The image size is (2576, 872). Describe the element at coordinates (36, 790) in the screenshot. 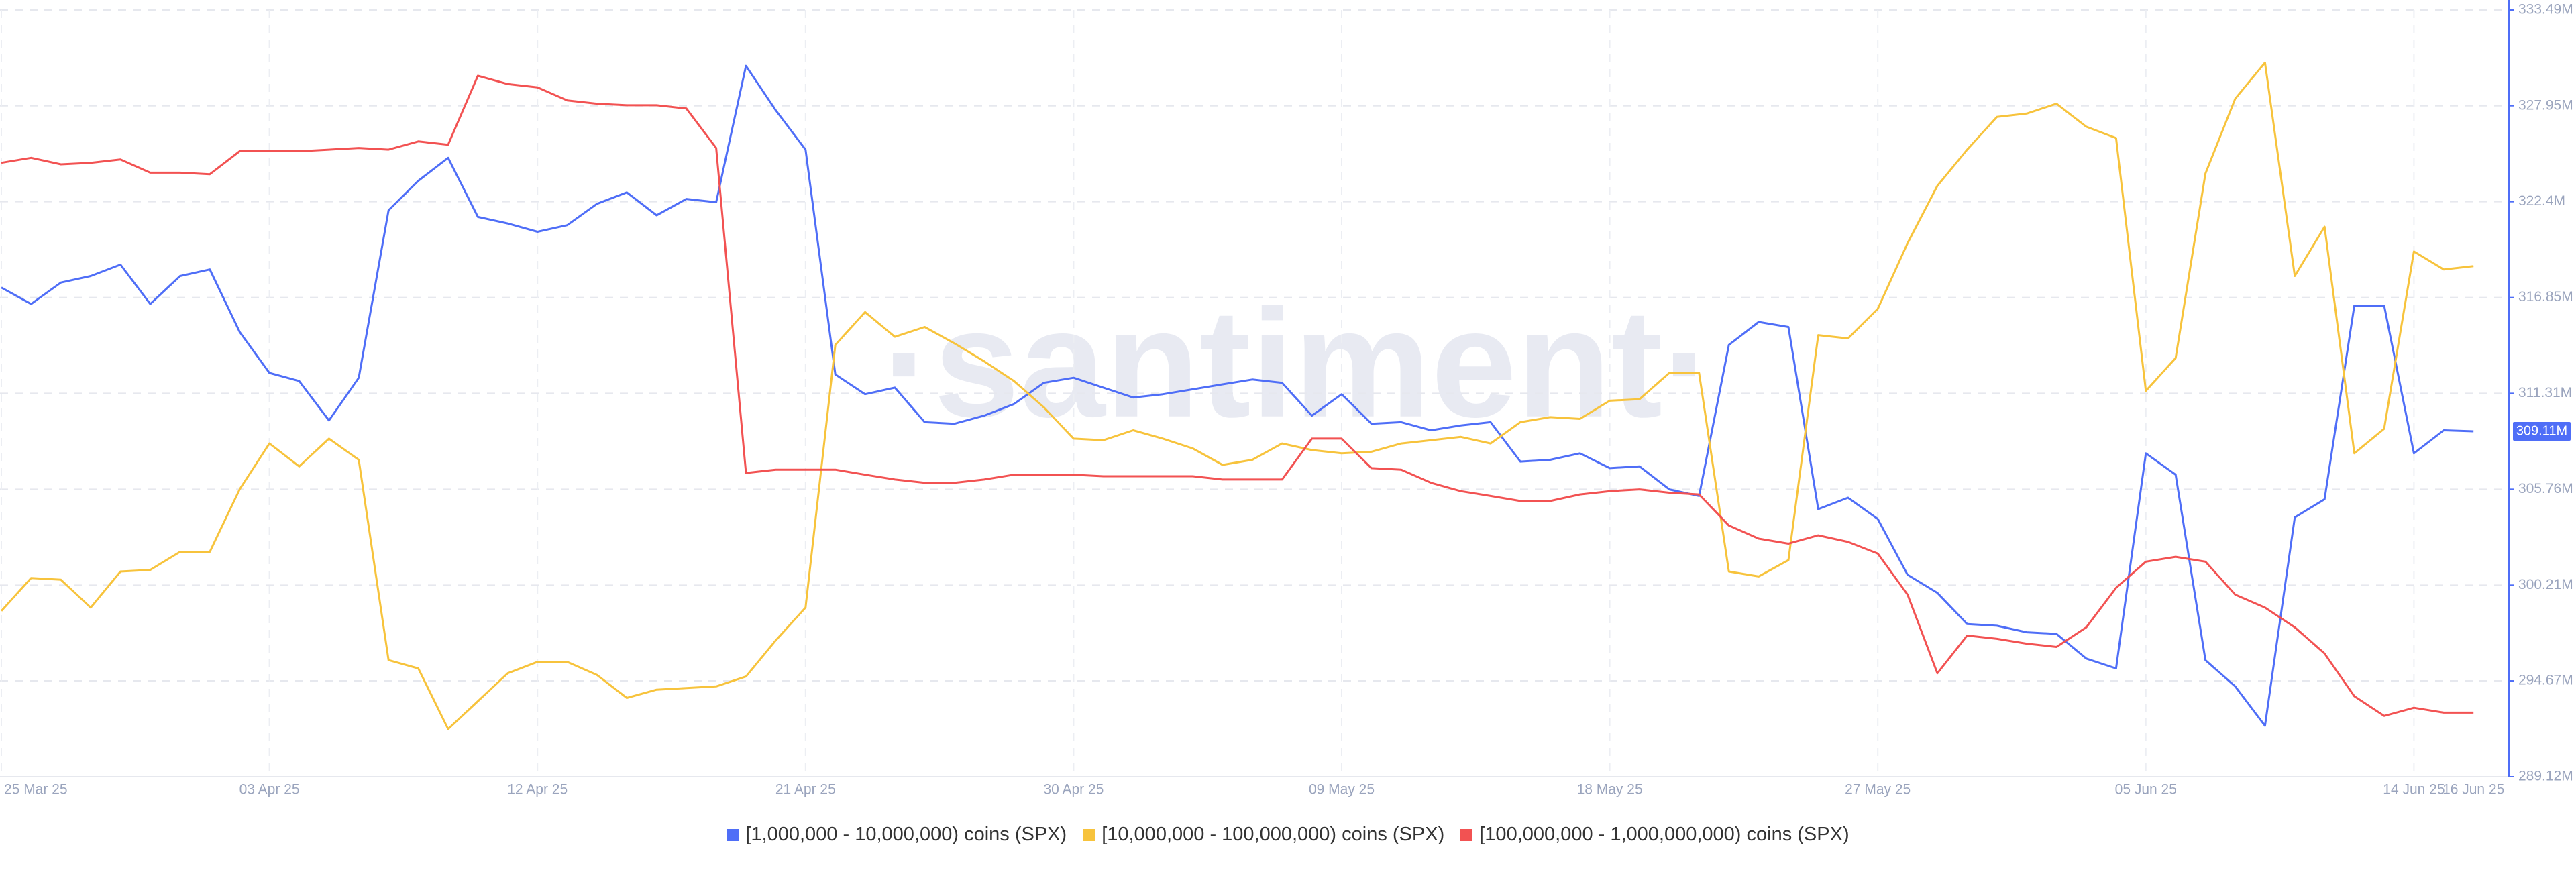

I see `x-tick-label: 25 Mar 25` at that location.